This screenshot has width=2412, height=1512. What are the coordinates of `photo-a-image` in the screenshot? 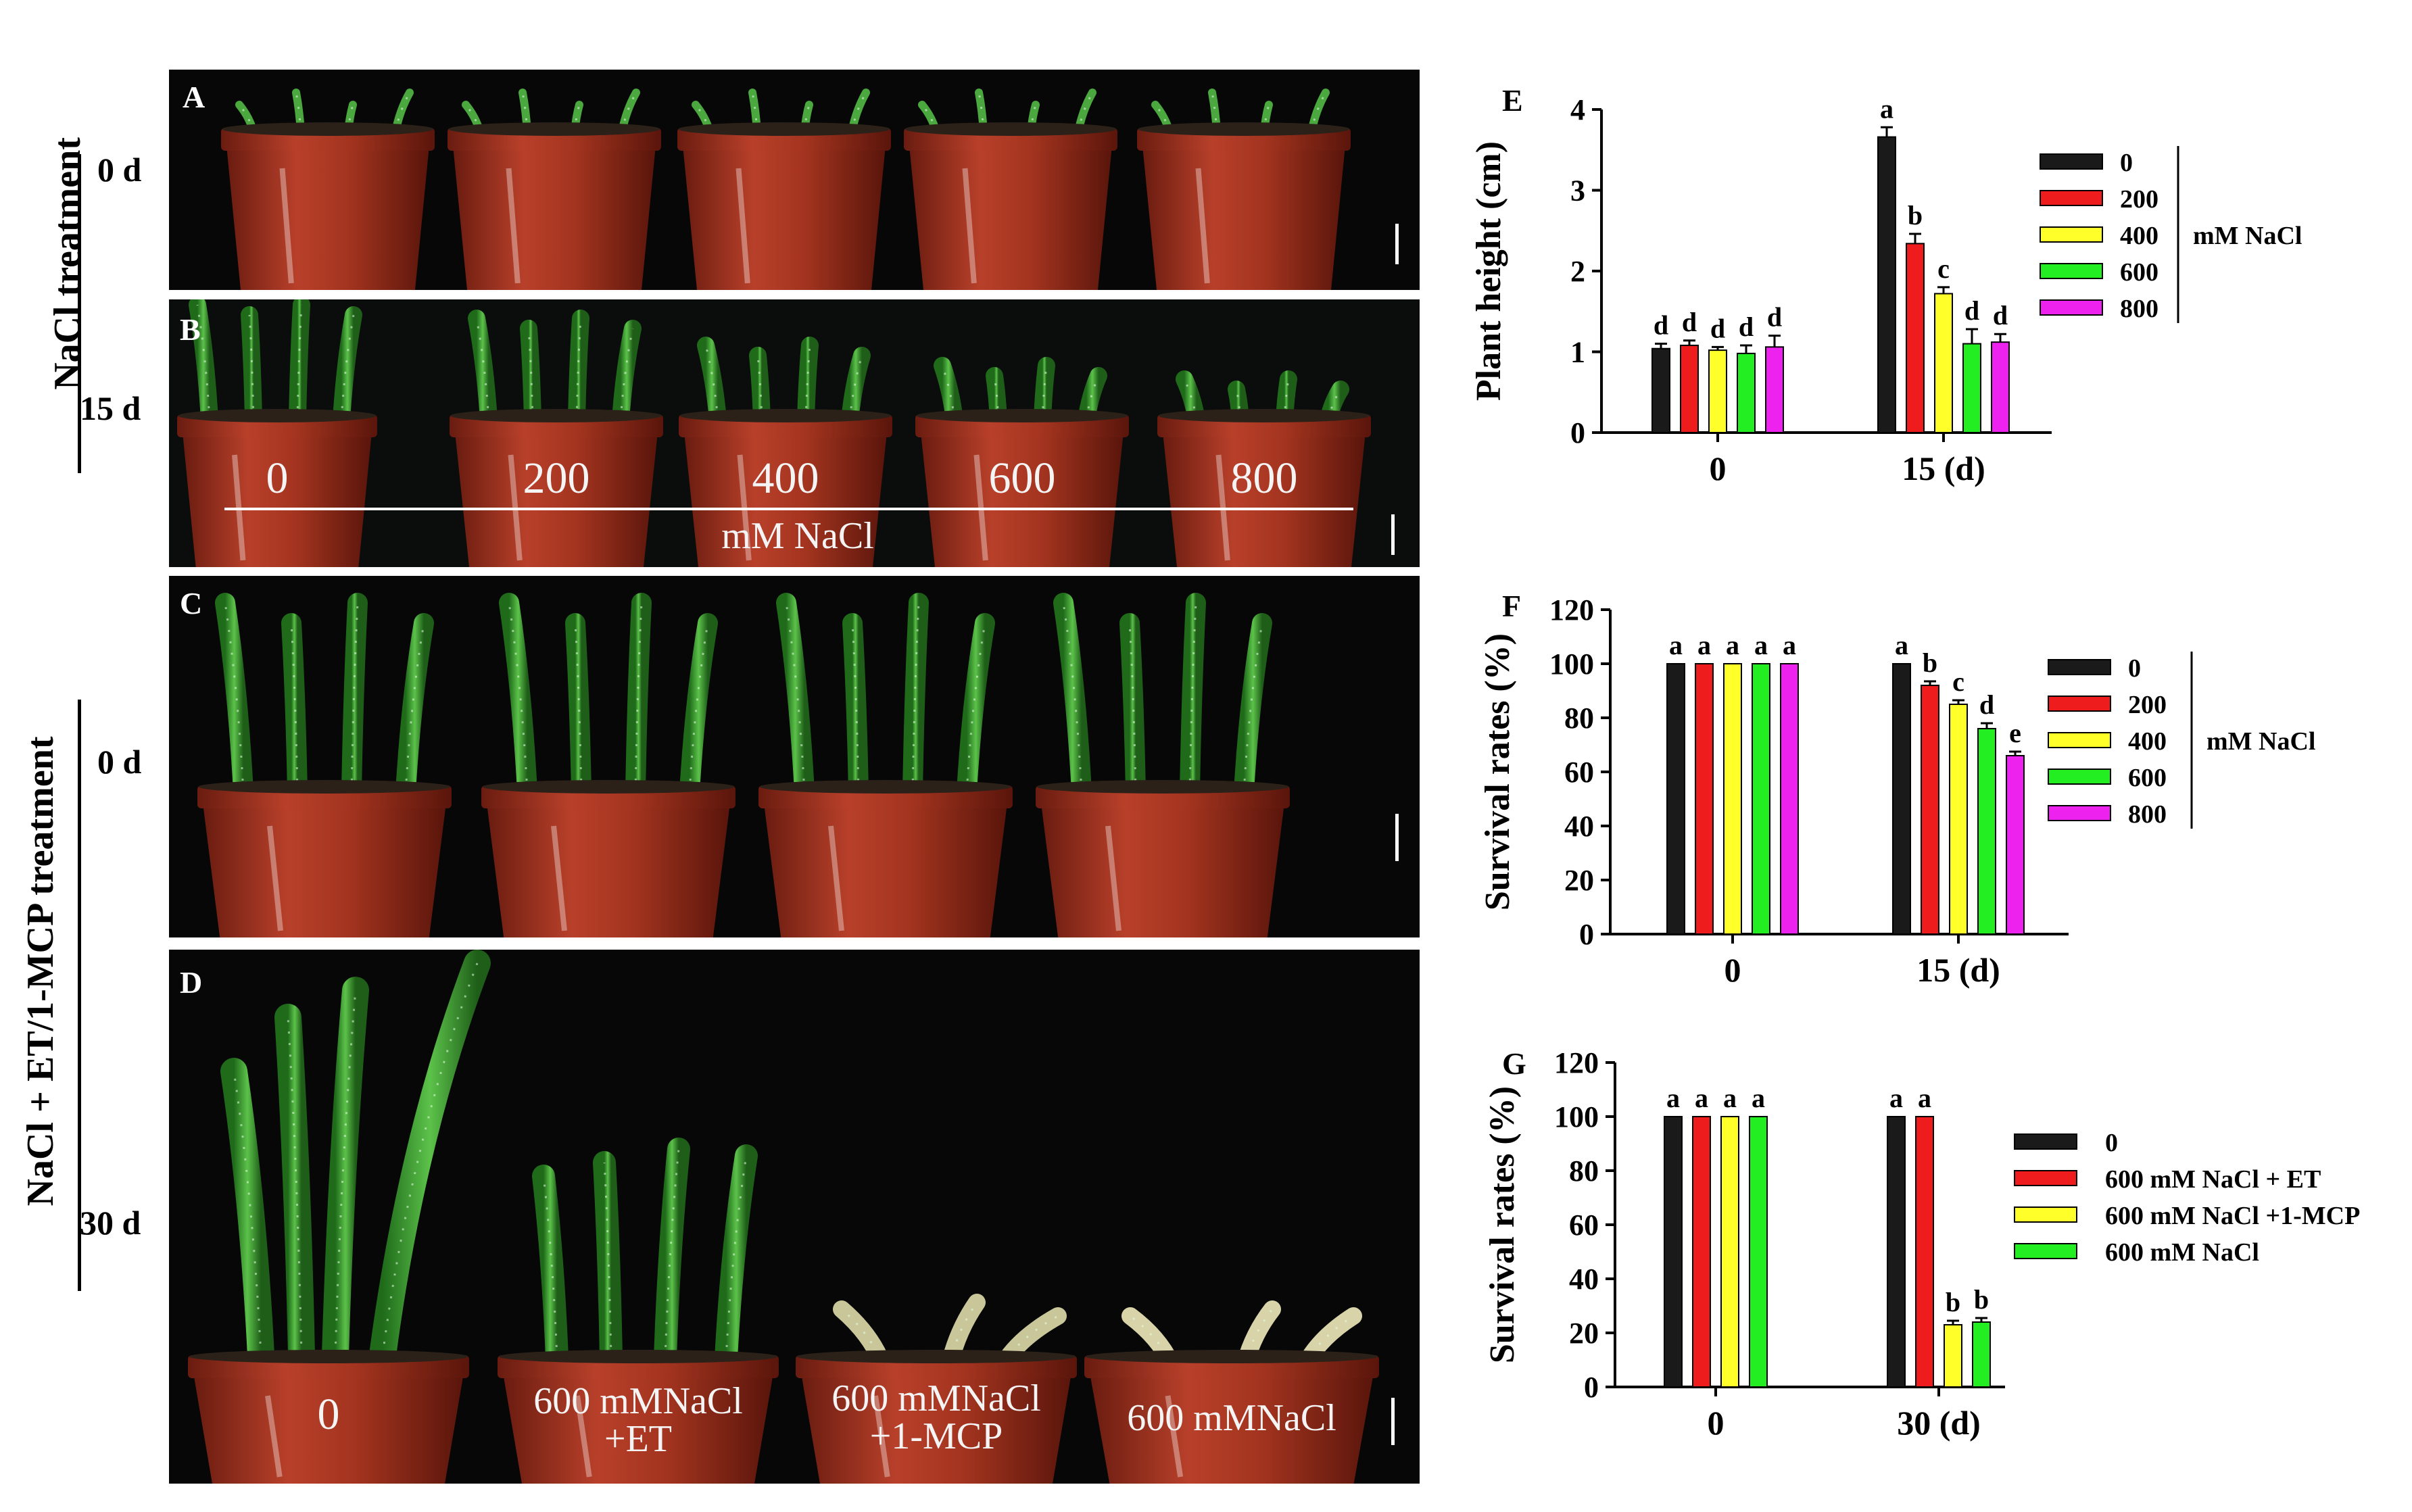 It's located at (786, 189).